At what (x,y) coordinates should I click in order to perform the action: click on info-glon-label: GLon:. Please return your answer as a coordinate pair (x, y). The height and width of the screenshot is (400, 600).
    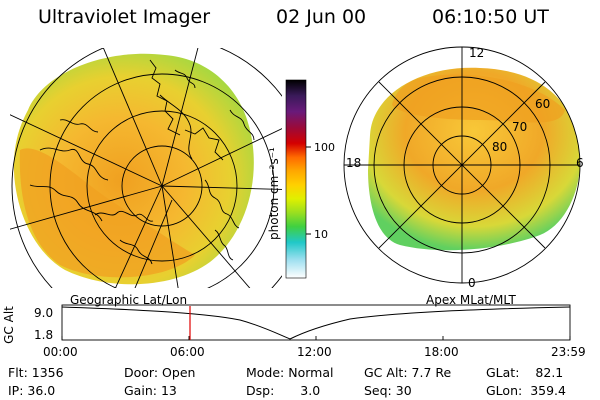
    Looking at the image, I should click on (504, 390).